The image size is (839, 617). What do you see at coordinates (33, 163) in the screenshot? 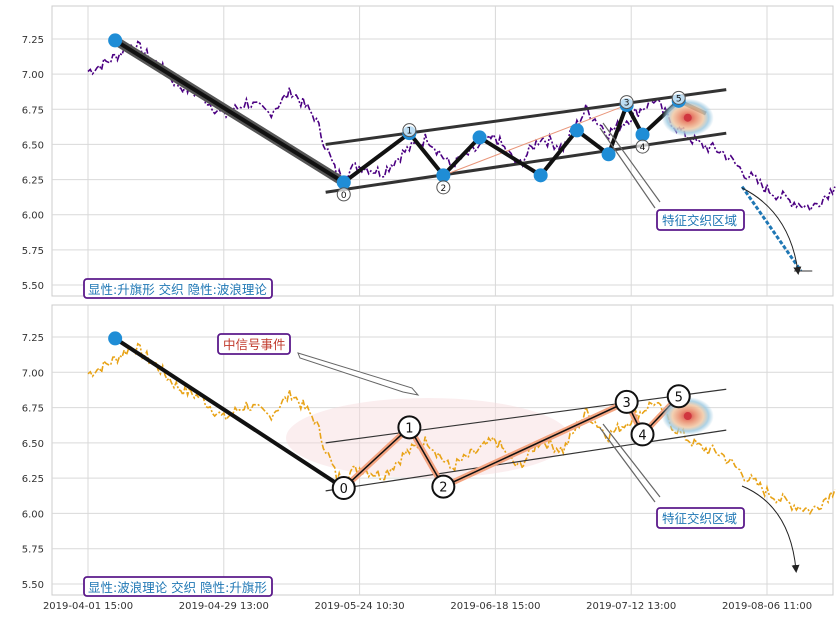
I see `top-y-axis: 7.25 7.00 6.75 6.50 6.25 6.00 5.75 5.50` at bounding box center [33, 163].